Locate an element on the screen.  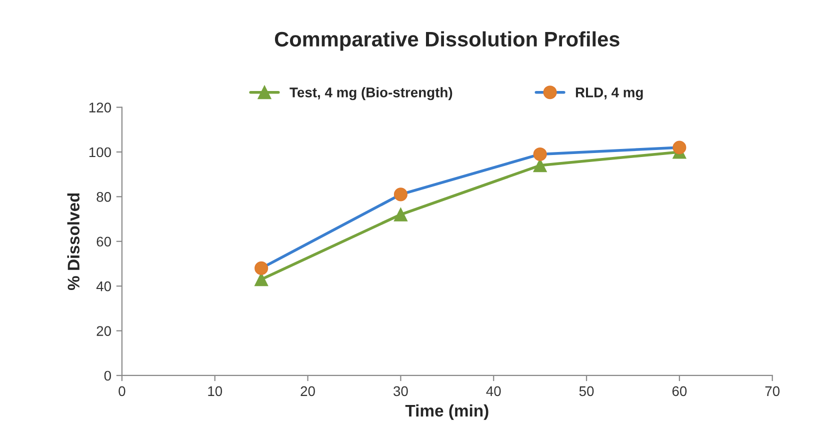
x-axis-title: Time (min) is located at coordinates (446, 412).